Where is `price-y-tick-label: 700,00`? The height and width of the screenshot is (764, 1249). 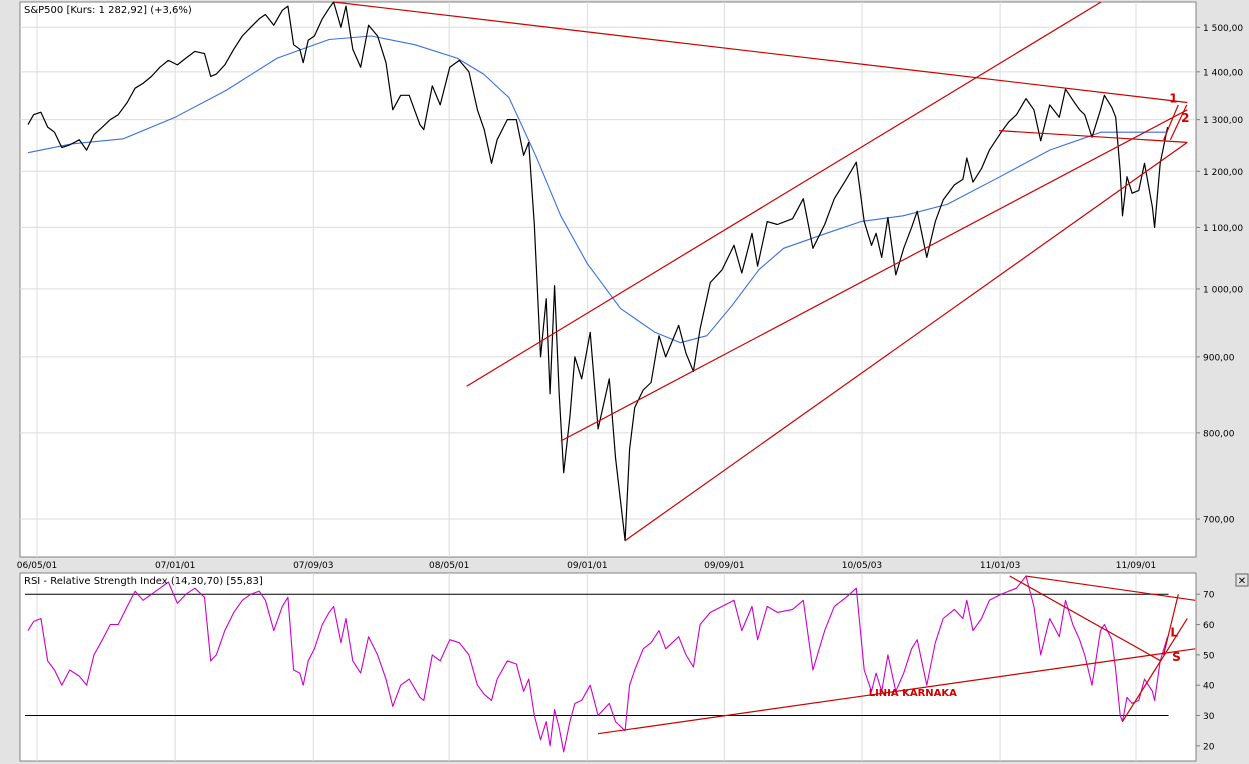 price-y-tick-label: 700,00 is located at coordinates (1219, 521).